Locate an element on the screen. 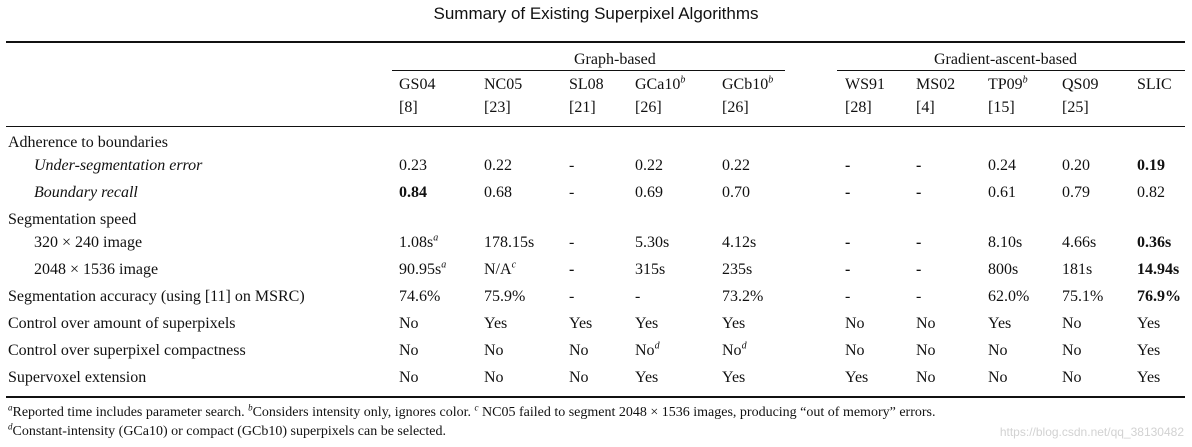 This screenshot has height=447, width=1192. row-label: Control over superpixel compactness is located at coordinates (127, 350).